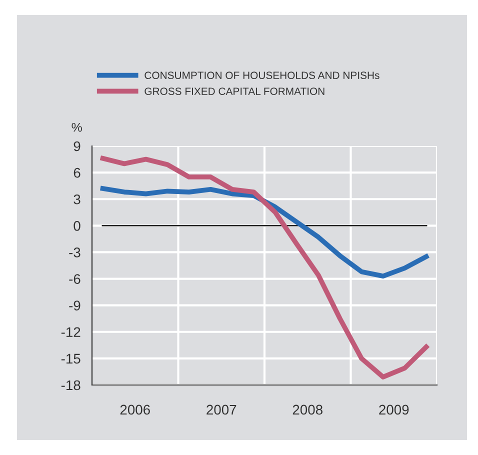 This screenshot has width=478, height=455. I want to click on x-tick-label: 2006, so click(135, 409).